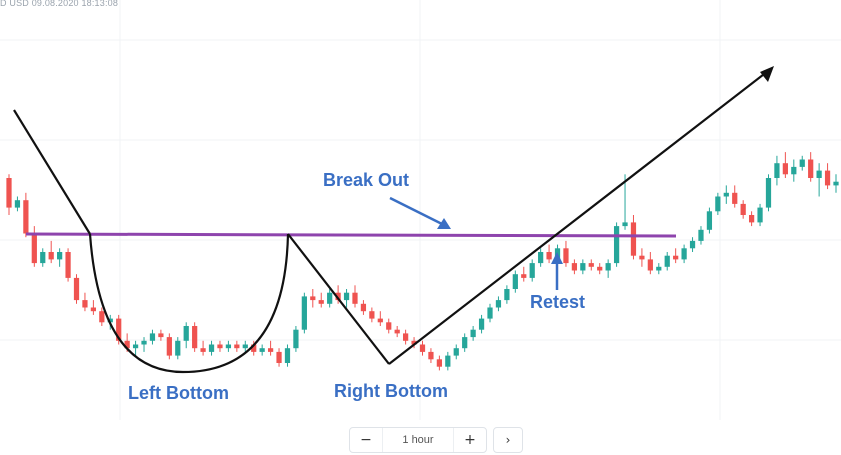  What do you see at coordinates (338, 299) in the screenshot?
I see `handle-line` at bounding box center [338, 299].